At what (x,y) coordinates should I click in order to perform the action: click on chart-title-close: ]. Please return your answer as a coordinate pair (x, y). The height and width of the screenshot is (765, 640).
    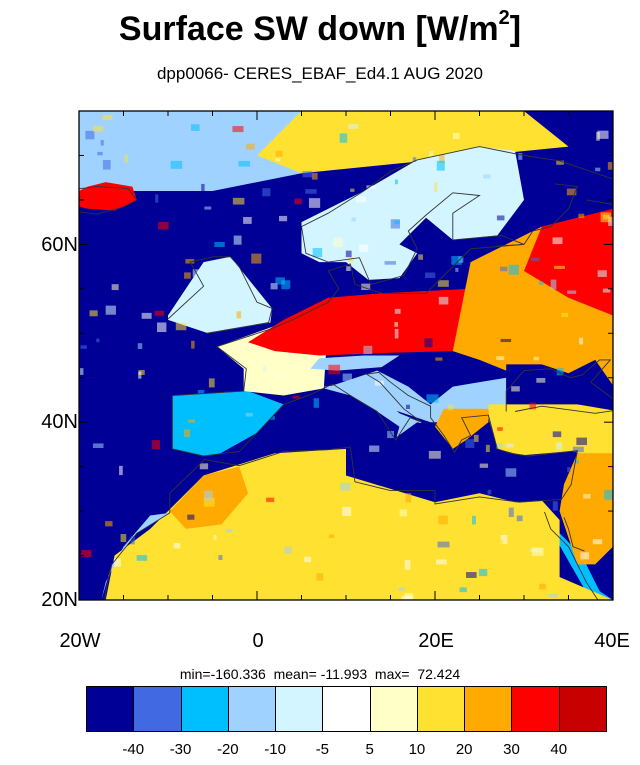
    Looking at the image, I should click on (515, 29).